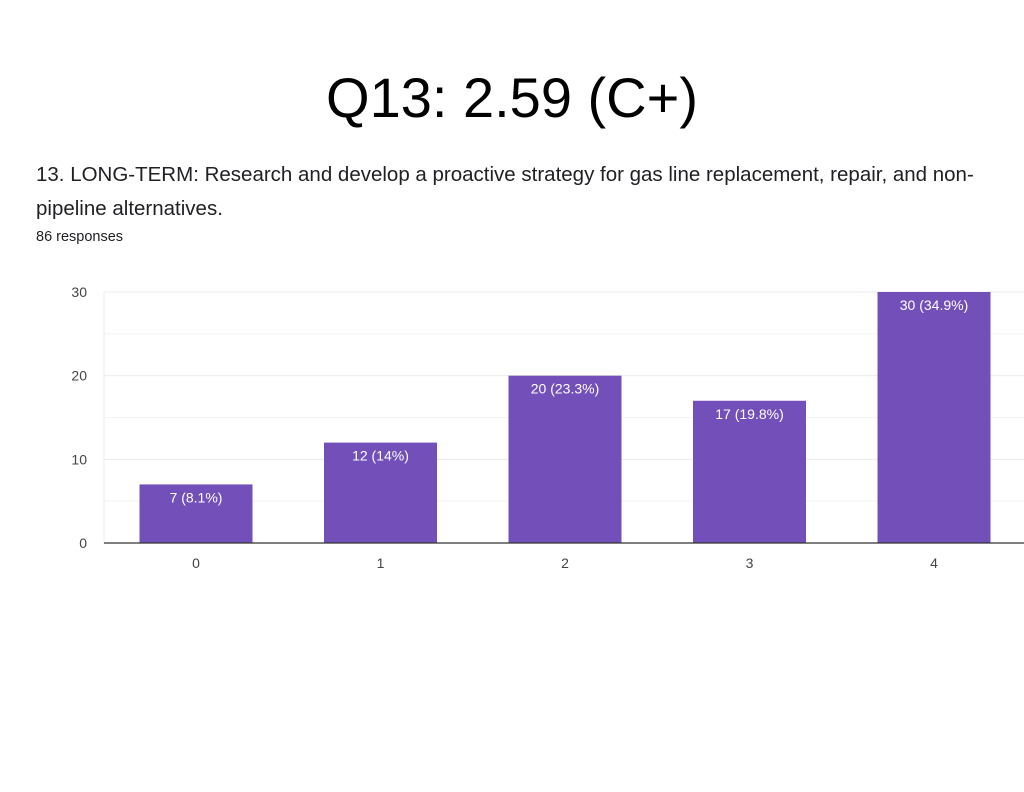 The height and width of the screenshot is (792, 1024). I want to click on response-count: 86 responses, so click(80, 237).